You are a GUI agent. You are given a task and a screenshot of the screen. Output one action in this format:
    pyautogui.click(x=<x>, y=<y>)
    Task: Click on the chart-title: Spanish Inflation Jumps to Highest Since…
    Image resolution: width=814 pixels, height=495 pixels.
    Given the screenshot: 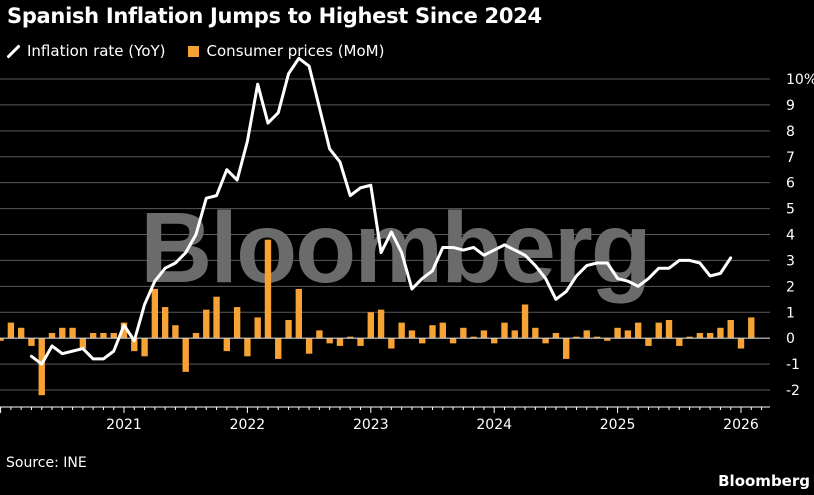 What is the action you would take?
    pyautogui.click(x=274, y=16)
    